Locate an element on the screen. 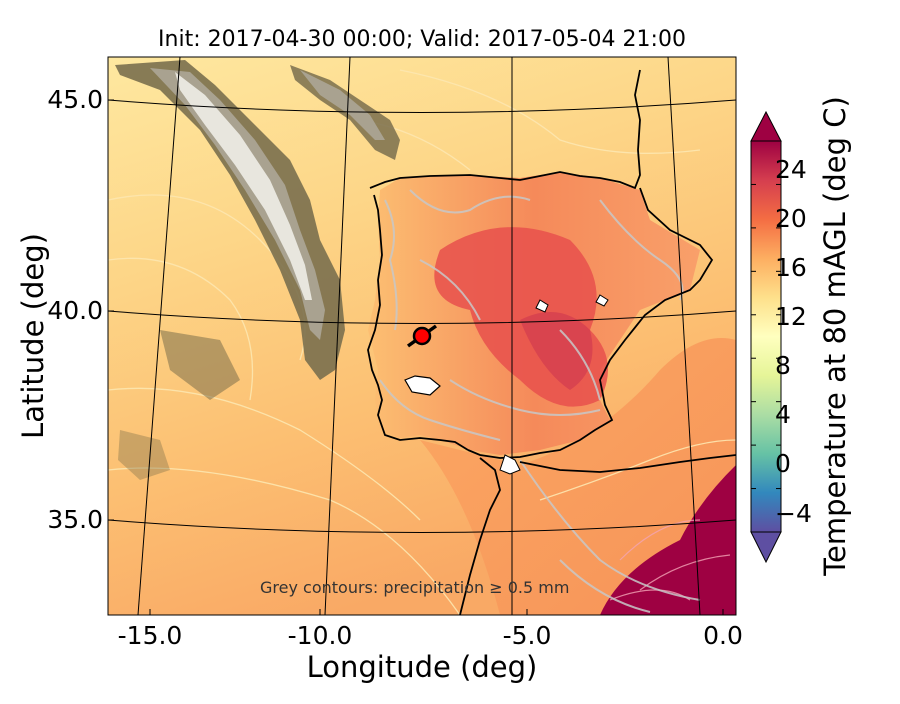  interior-hot-spot is located at coordinates (556, 351).